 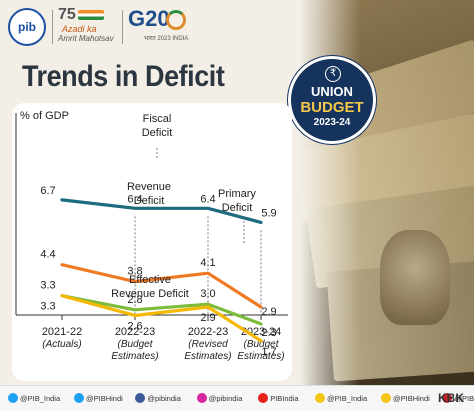 What do you see at coordinates (79, 29) in the screenshot?
I see `azadi-line1: Azadi ka` at bounding box center [79, 29].